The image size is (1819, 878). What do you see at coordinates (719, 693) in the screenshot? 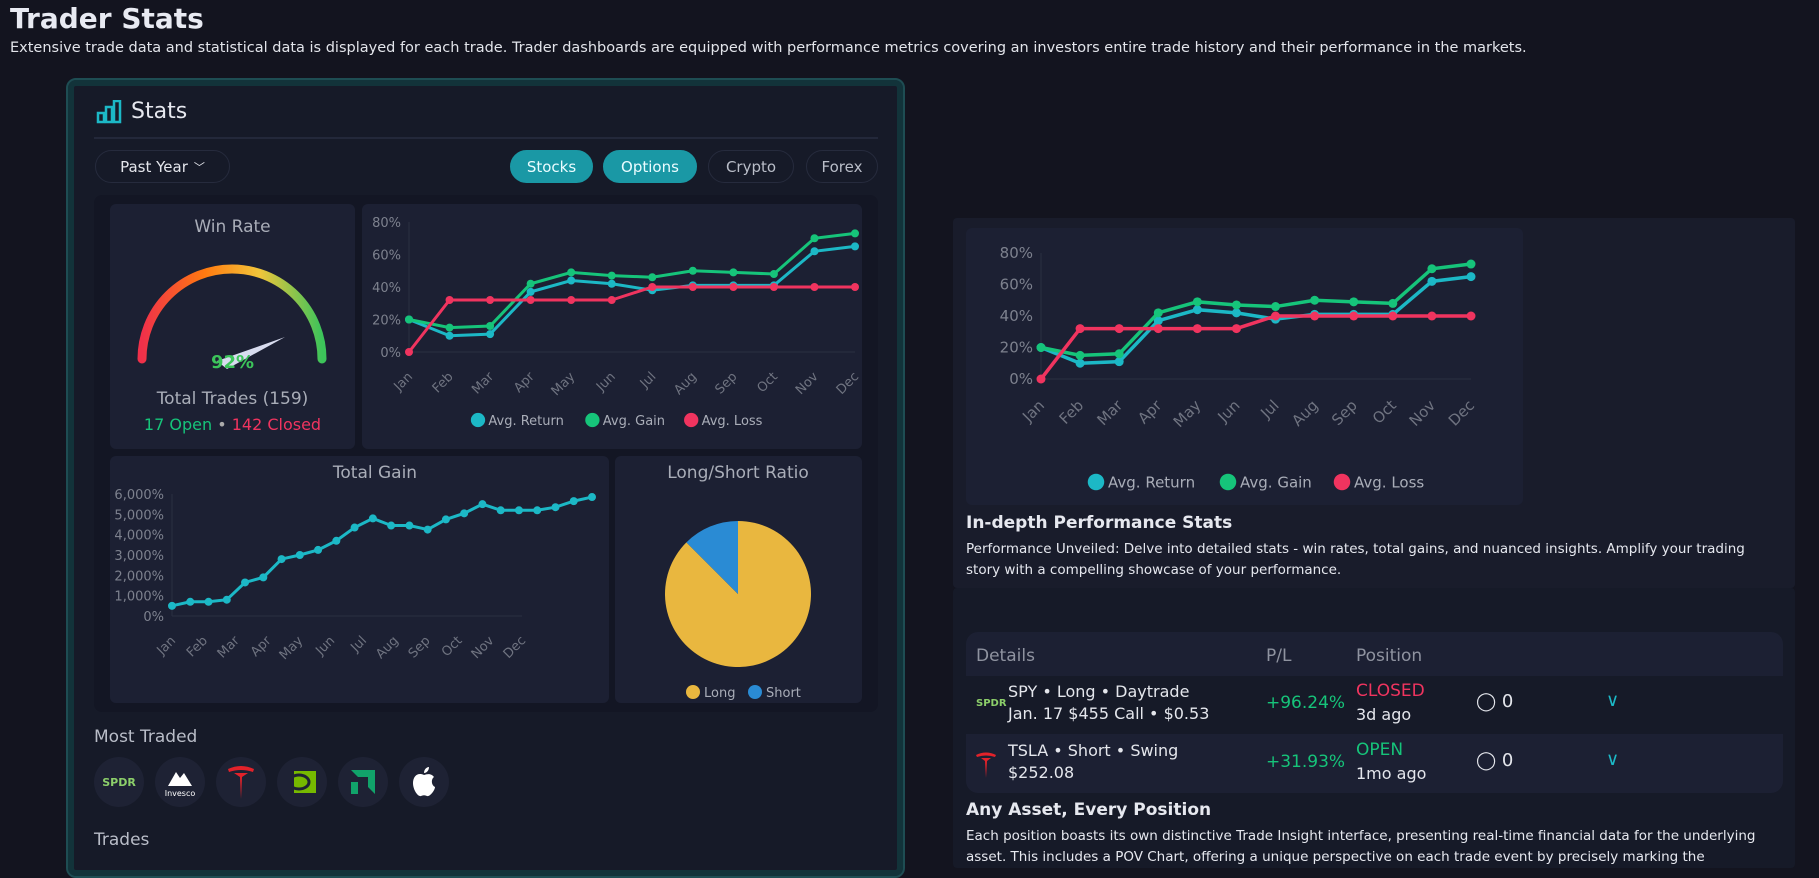
I see `legend-label: Long` at bounding box center [719, 693].